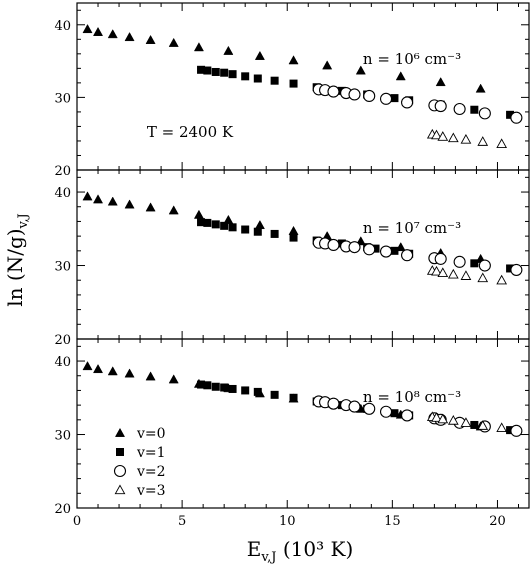  I want to click on x-tick-label: 10, so click(287, 521).